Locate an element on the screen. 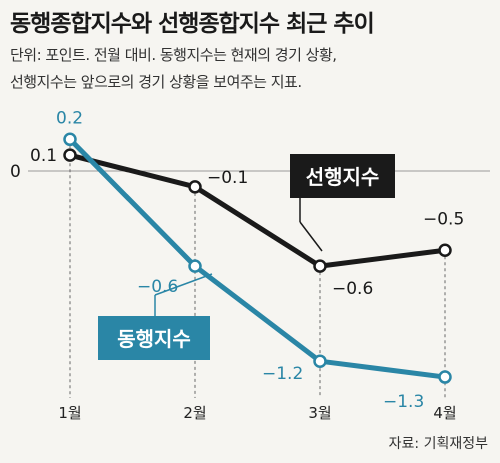 The width and height of the screenshot is (500, 463). chart-subtitle-line1: 단위: 포인트. 전월 대비. 동행지수는 현재의 경기 상황, is located at coordinates (173, 55).